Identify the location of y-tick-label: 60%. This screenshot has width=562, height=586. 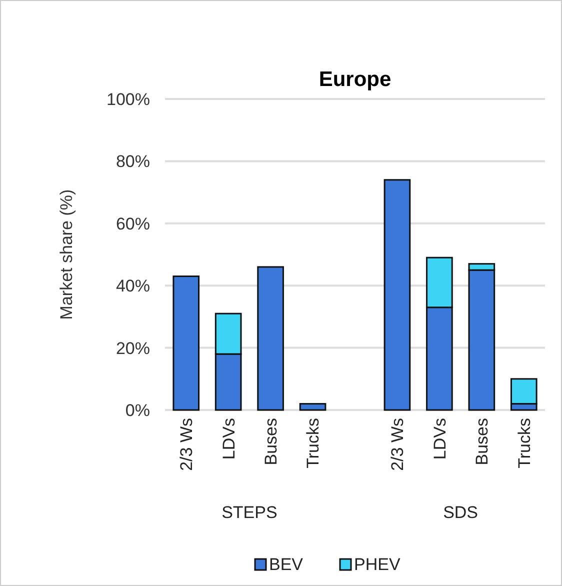
(133, 224).